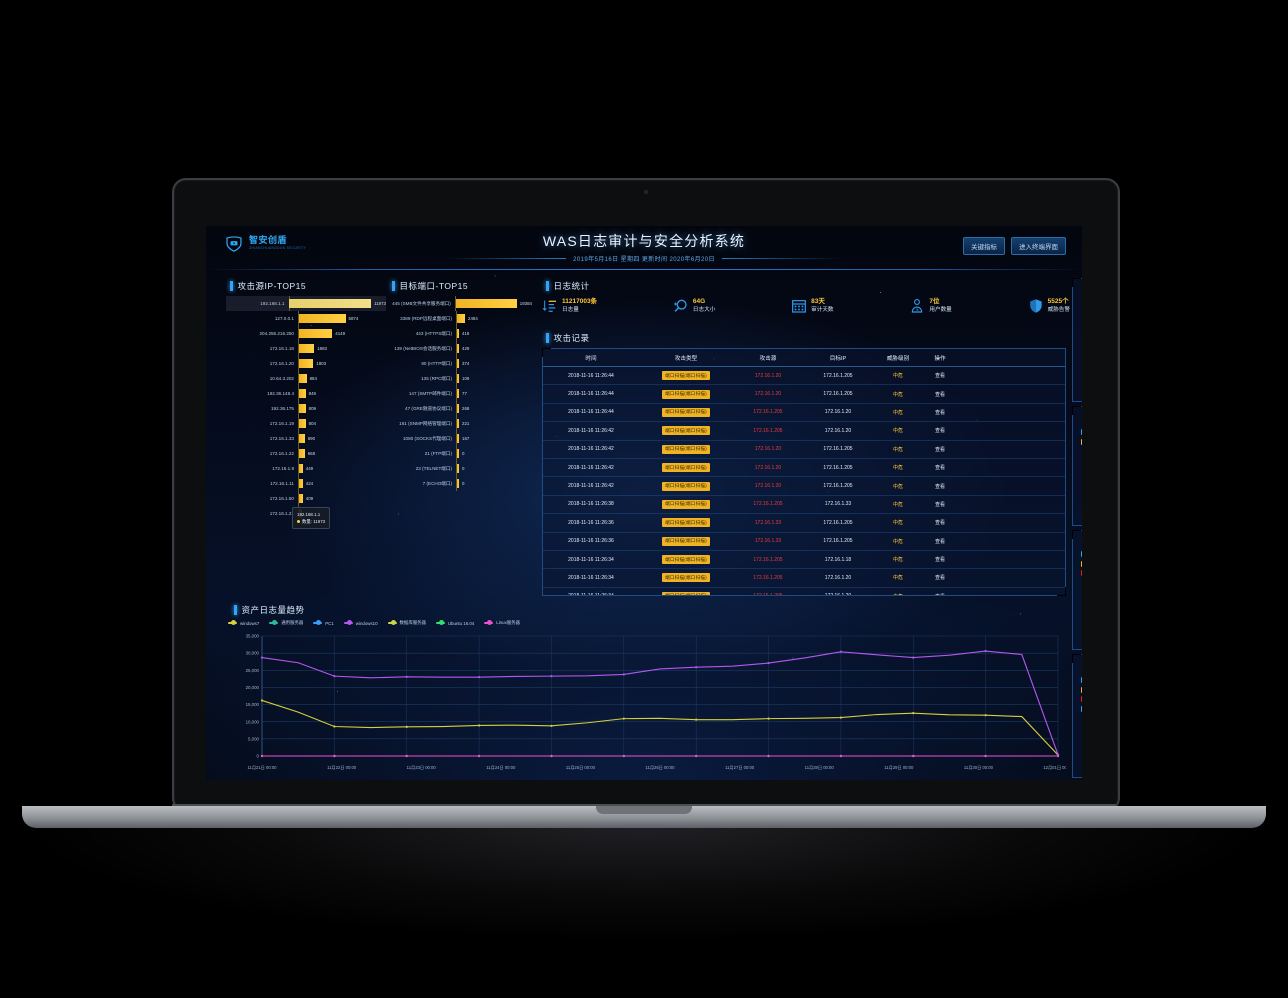 The width and height of the screenshot is (1288, 998). What do you see at coordinates (458, 423) in the screenshot?
I see `bar-row: 161 (SNMP网络管理端口) 221` at bounding box center [458, 423].